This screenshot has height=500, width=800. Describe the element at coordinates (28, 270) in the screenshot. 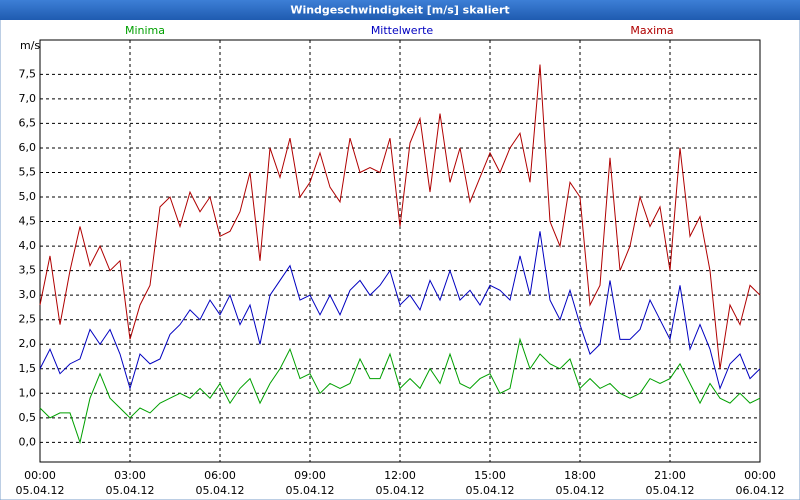

I see `y-tick-label: 3,5` at that location.